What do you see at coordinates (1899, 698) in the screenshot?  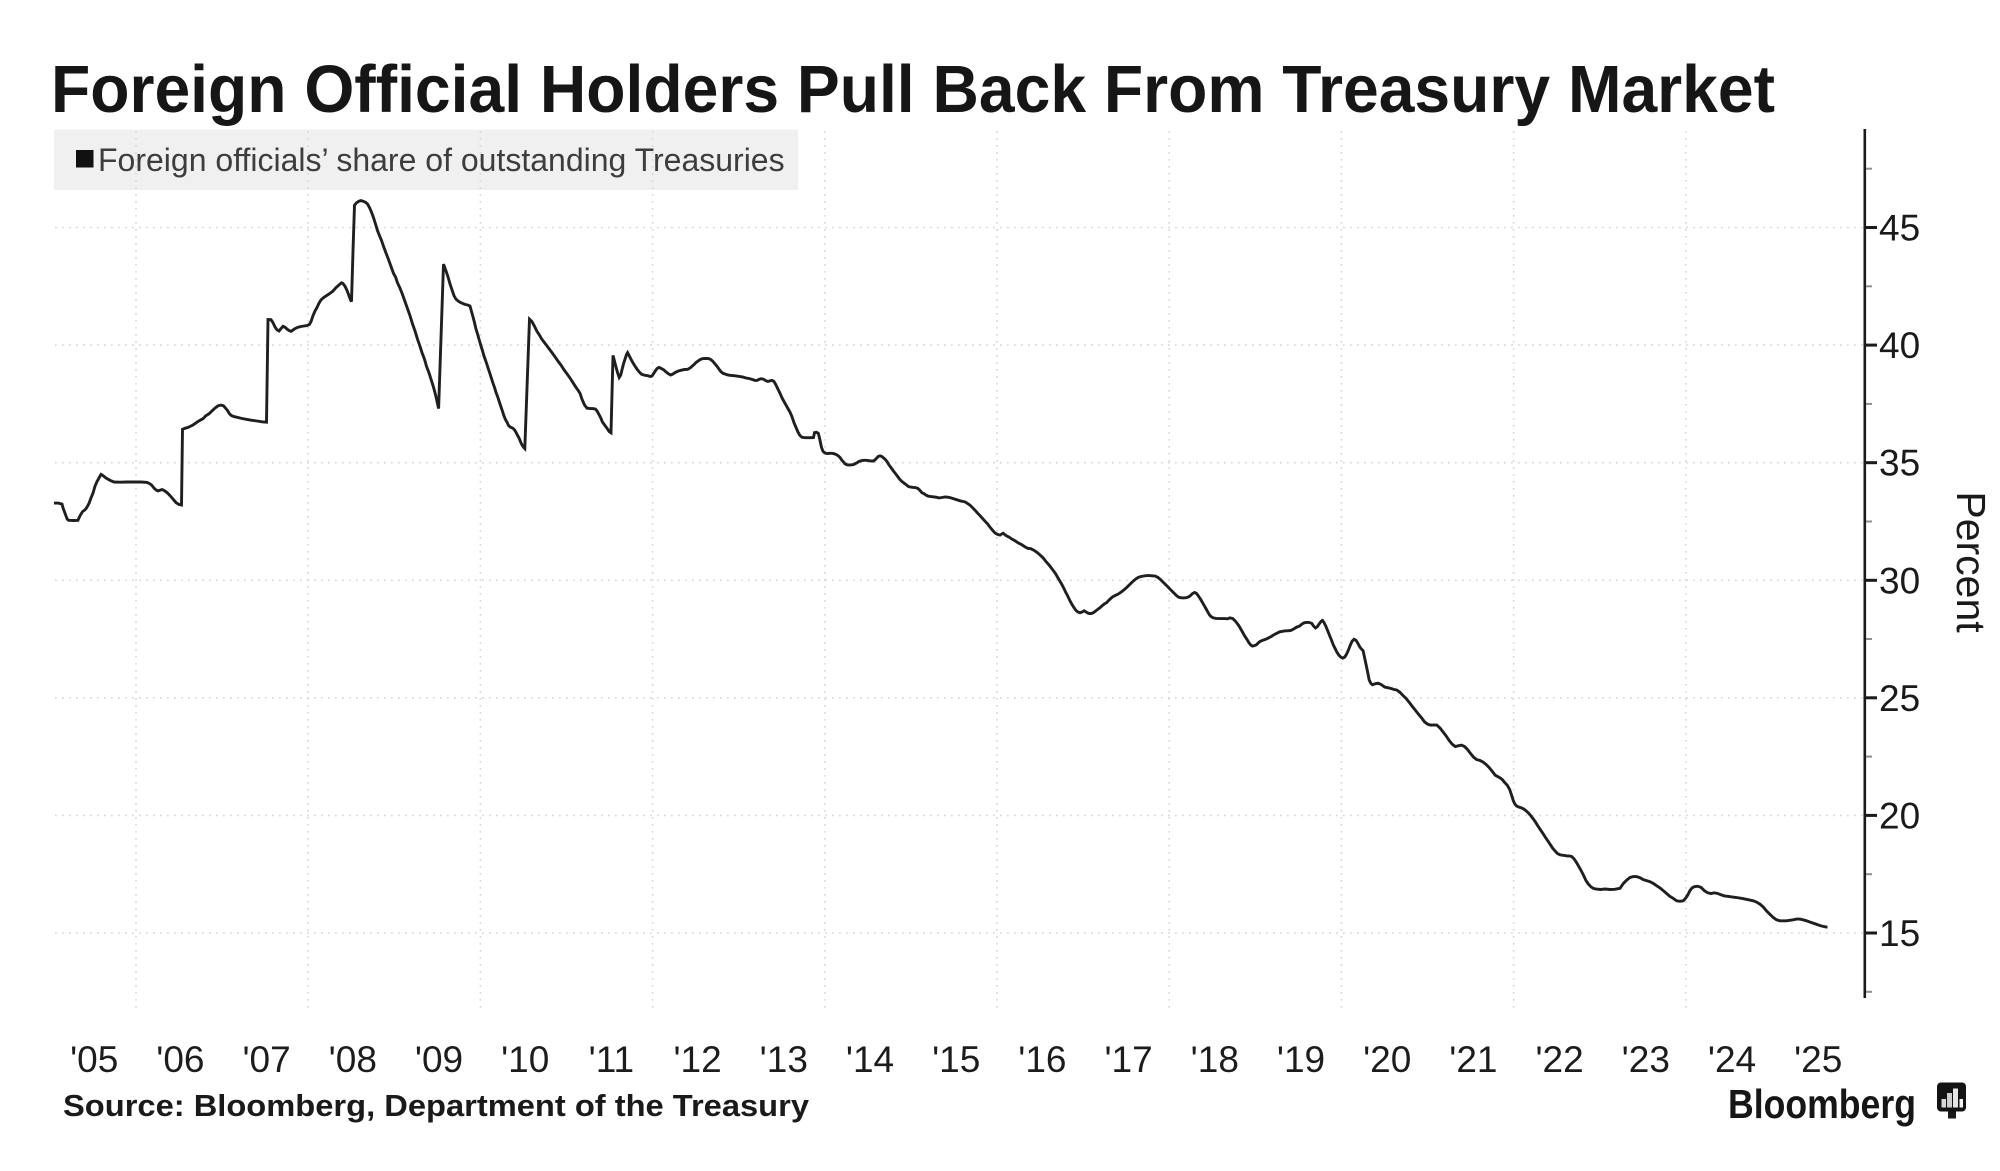 I see `svg-text: 25` at bounding box center [1899, 698].